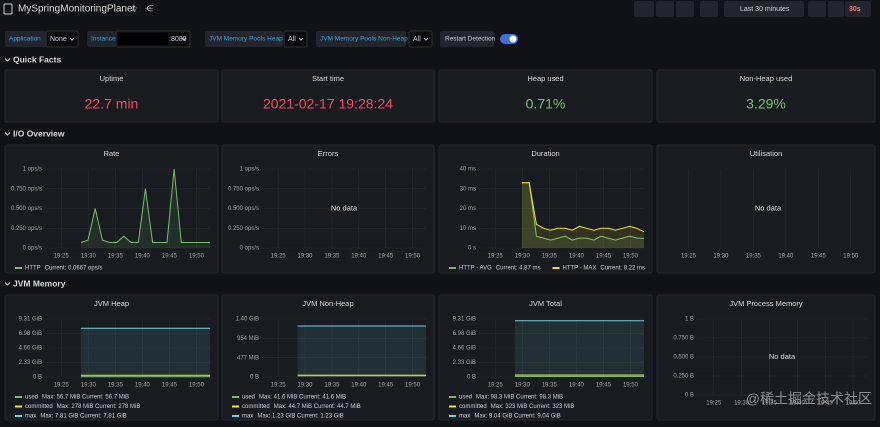  I want to click on dashboard-title: MySpringMonitoringPlanet, so click(77, 9).